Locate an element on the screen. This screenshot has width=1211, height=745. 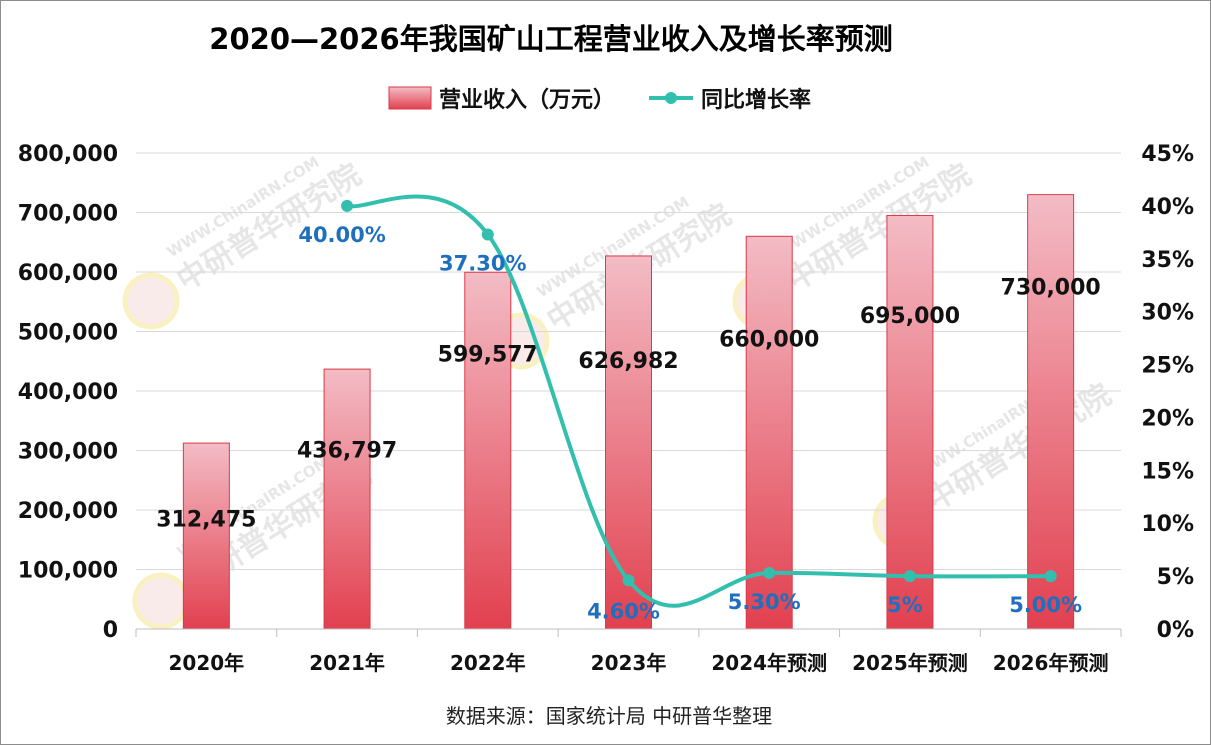
rate-value-label: 4.60% is located at coordinates (623, 611).